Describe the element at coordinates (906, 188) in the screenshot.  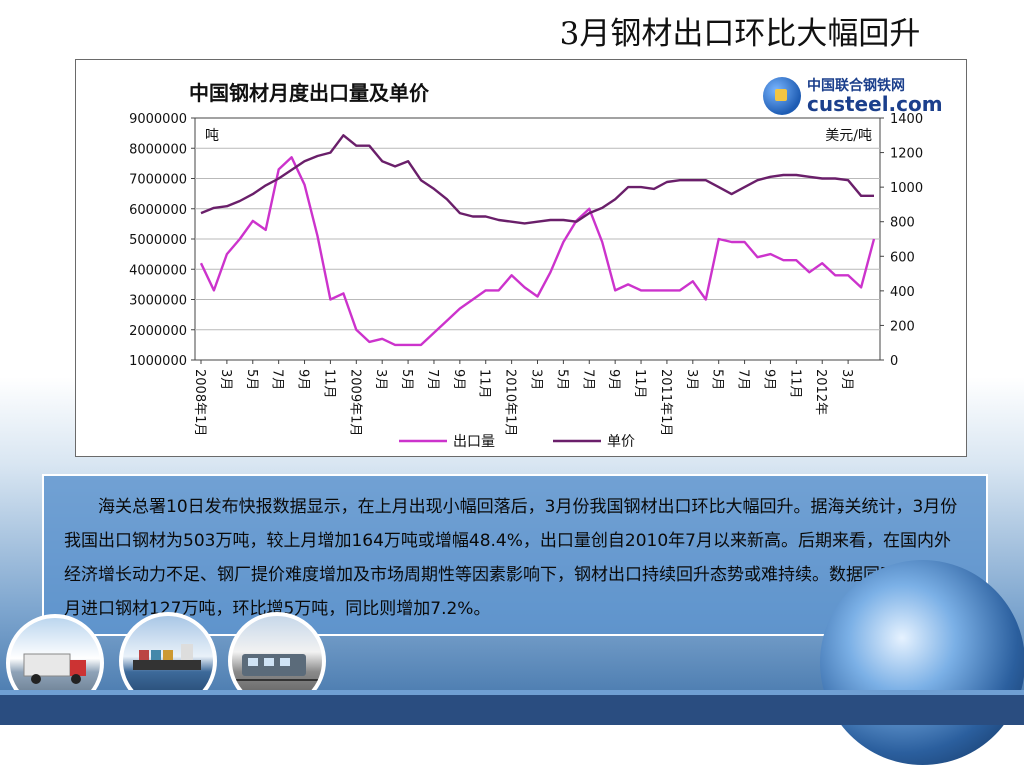
I see `right-tick-label: 1000` at that location.